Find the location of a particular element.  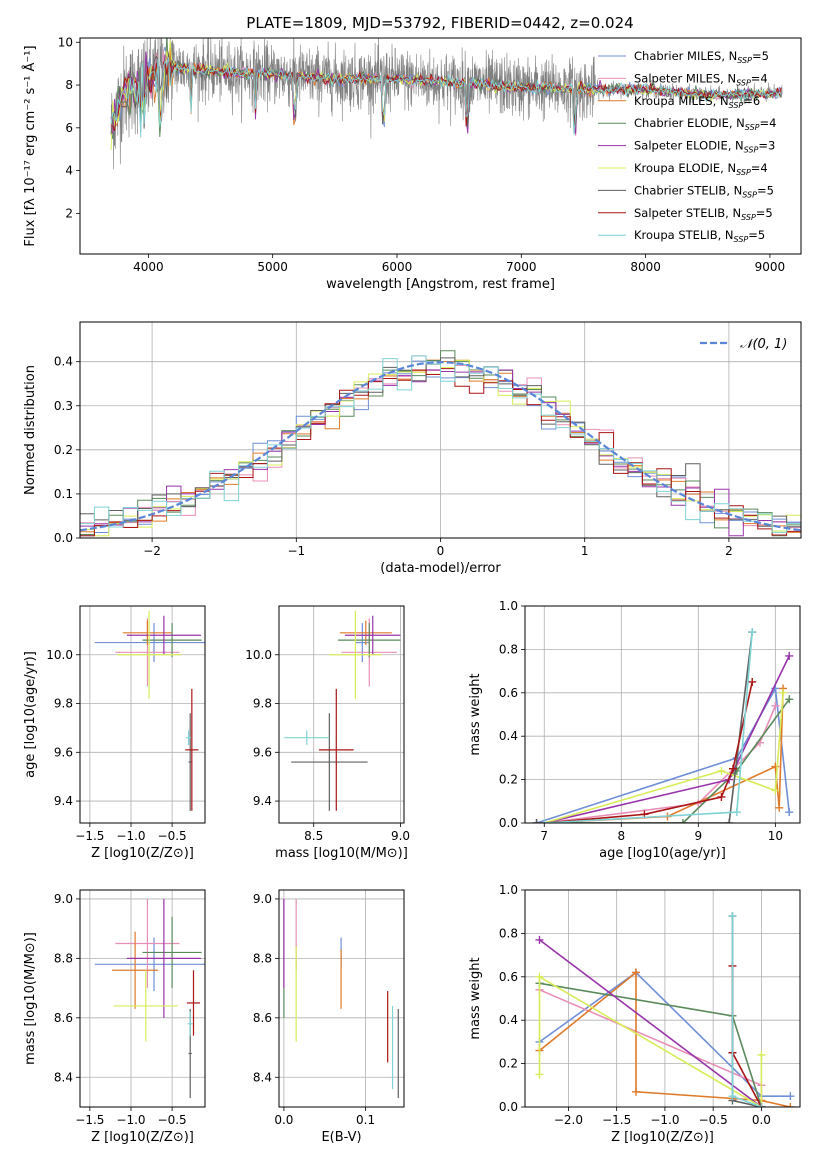

legend-label: Salpeter ELODIE, NSSP=3 is located at coordinates (704, 147).